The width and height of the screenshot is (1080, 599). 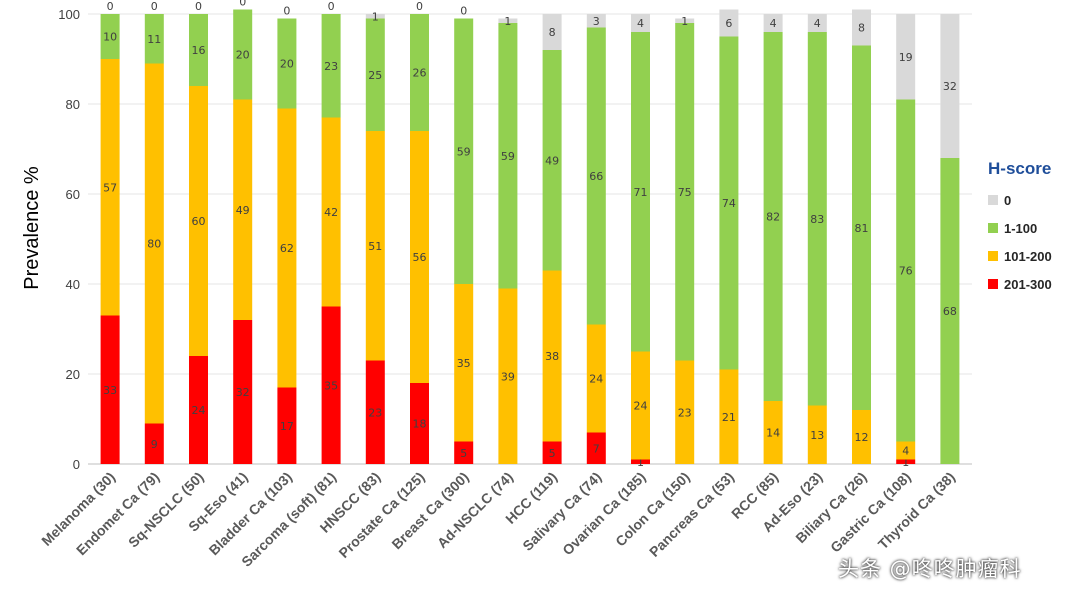 What do you see at coordinates (420, 73) in the screenshot?
I see `data-label: 26` at bounding box center [420, 73].